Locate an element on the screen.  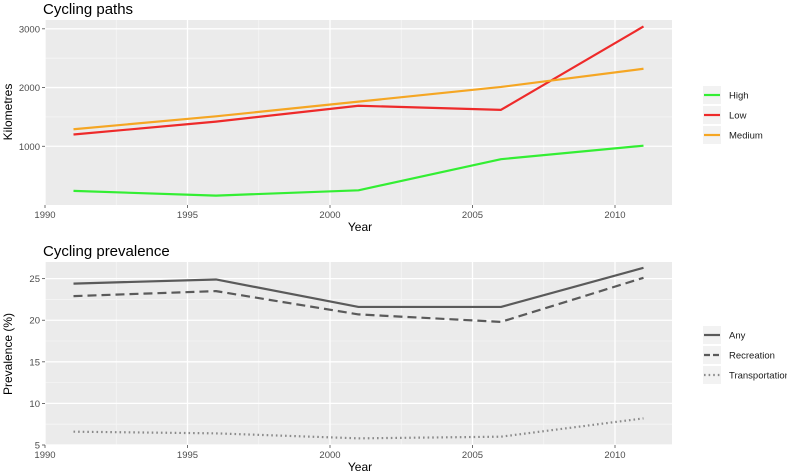
legend: High Low Medium is located at coordinates (733, 115).